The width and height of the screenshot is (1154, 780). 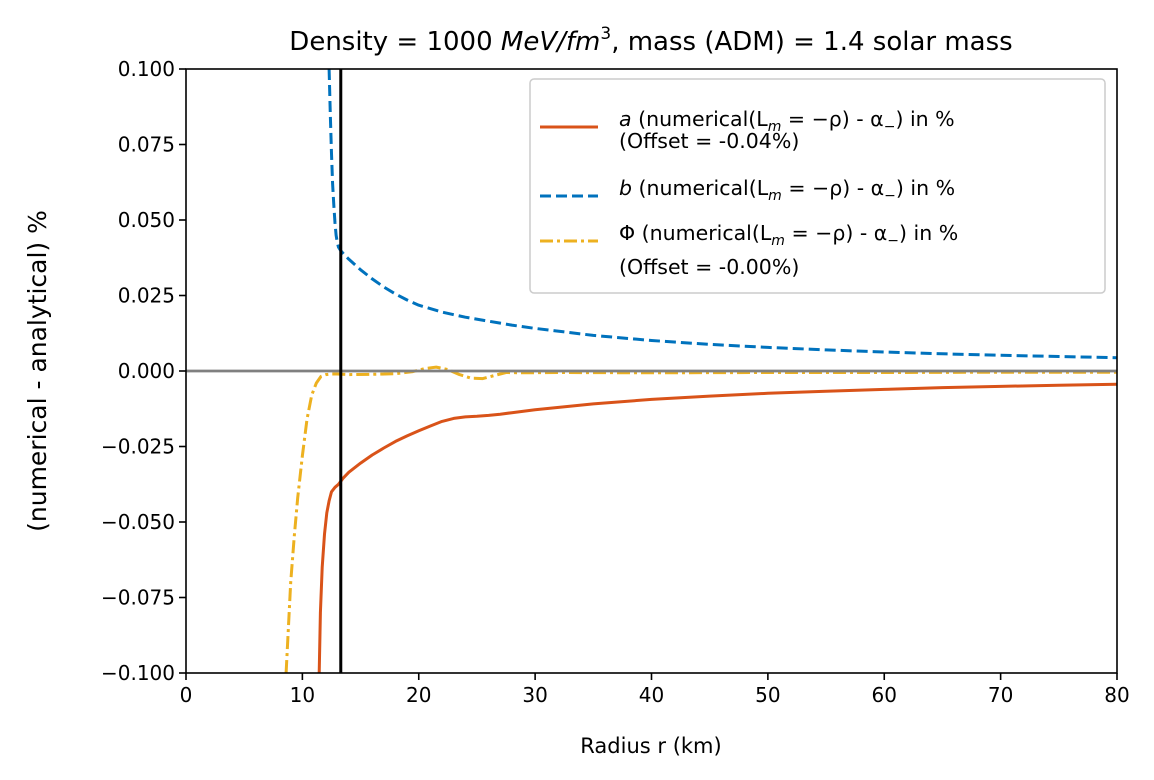 I want to click on x-tick-label: 50, so click(x=767, y=695).